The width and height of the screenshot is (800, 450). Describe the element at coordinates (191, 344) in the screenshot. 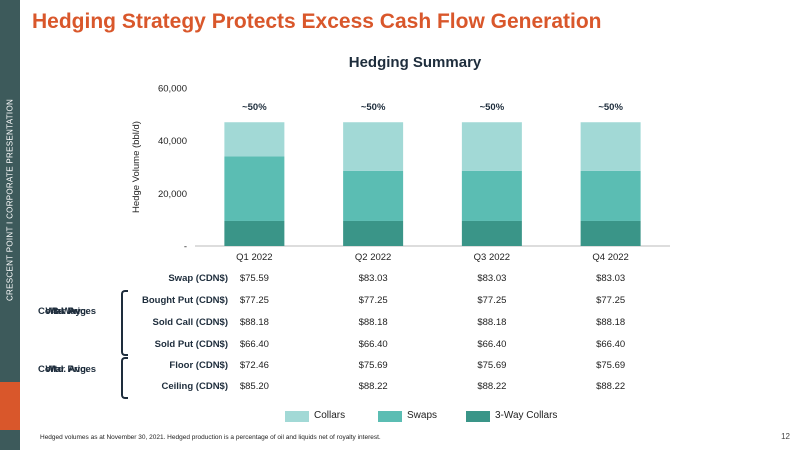

I see `row-label-sold-put: Sold Put (CDN$)` at that location.